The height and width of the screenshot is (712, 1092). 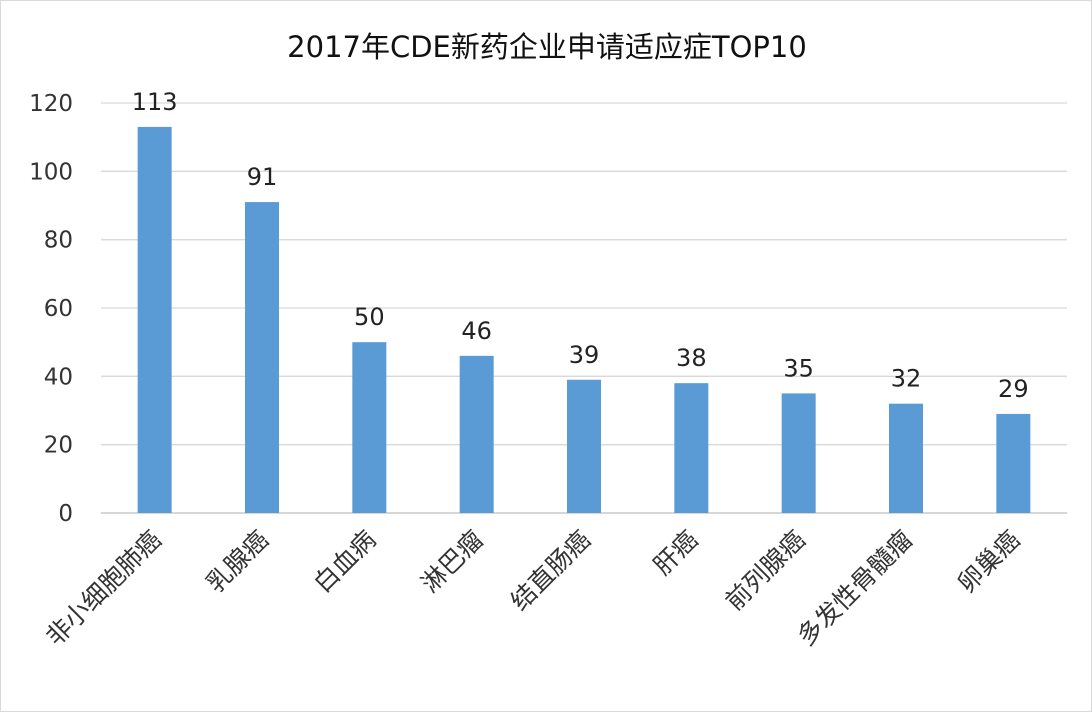 What do you see at coordinates (584, 355) in the screenshot?
I see `data-label: 39` at bounding box center [584, 355].